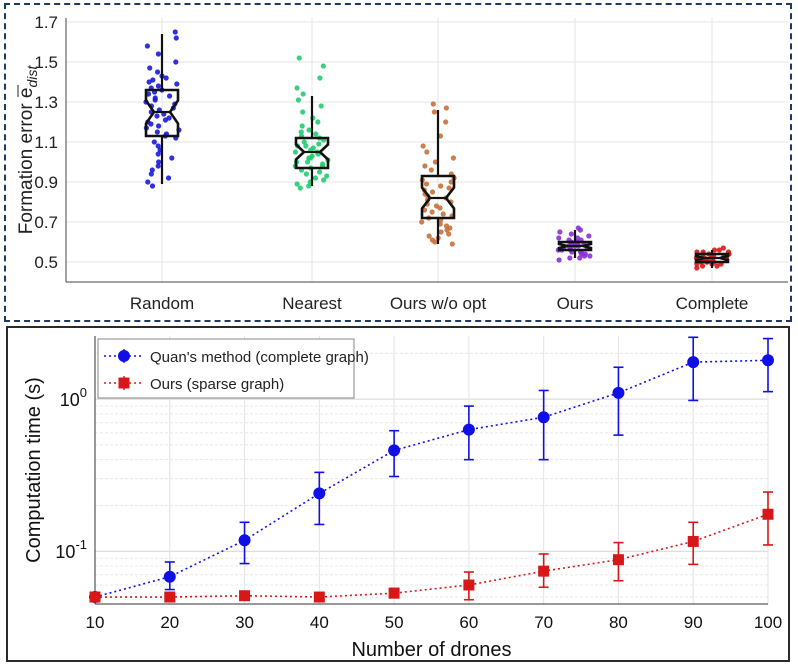 Image resolution: width=798 pixels, height=666 pixels. I want to click on y-tick-label: 0.9, so click(46, 182).